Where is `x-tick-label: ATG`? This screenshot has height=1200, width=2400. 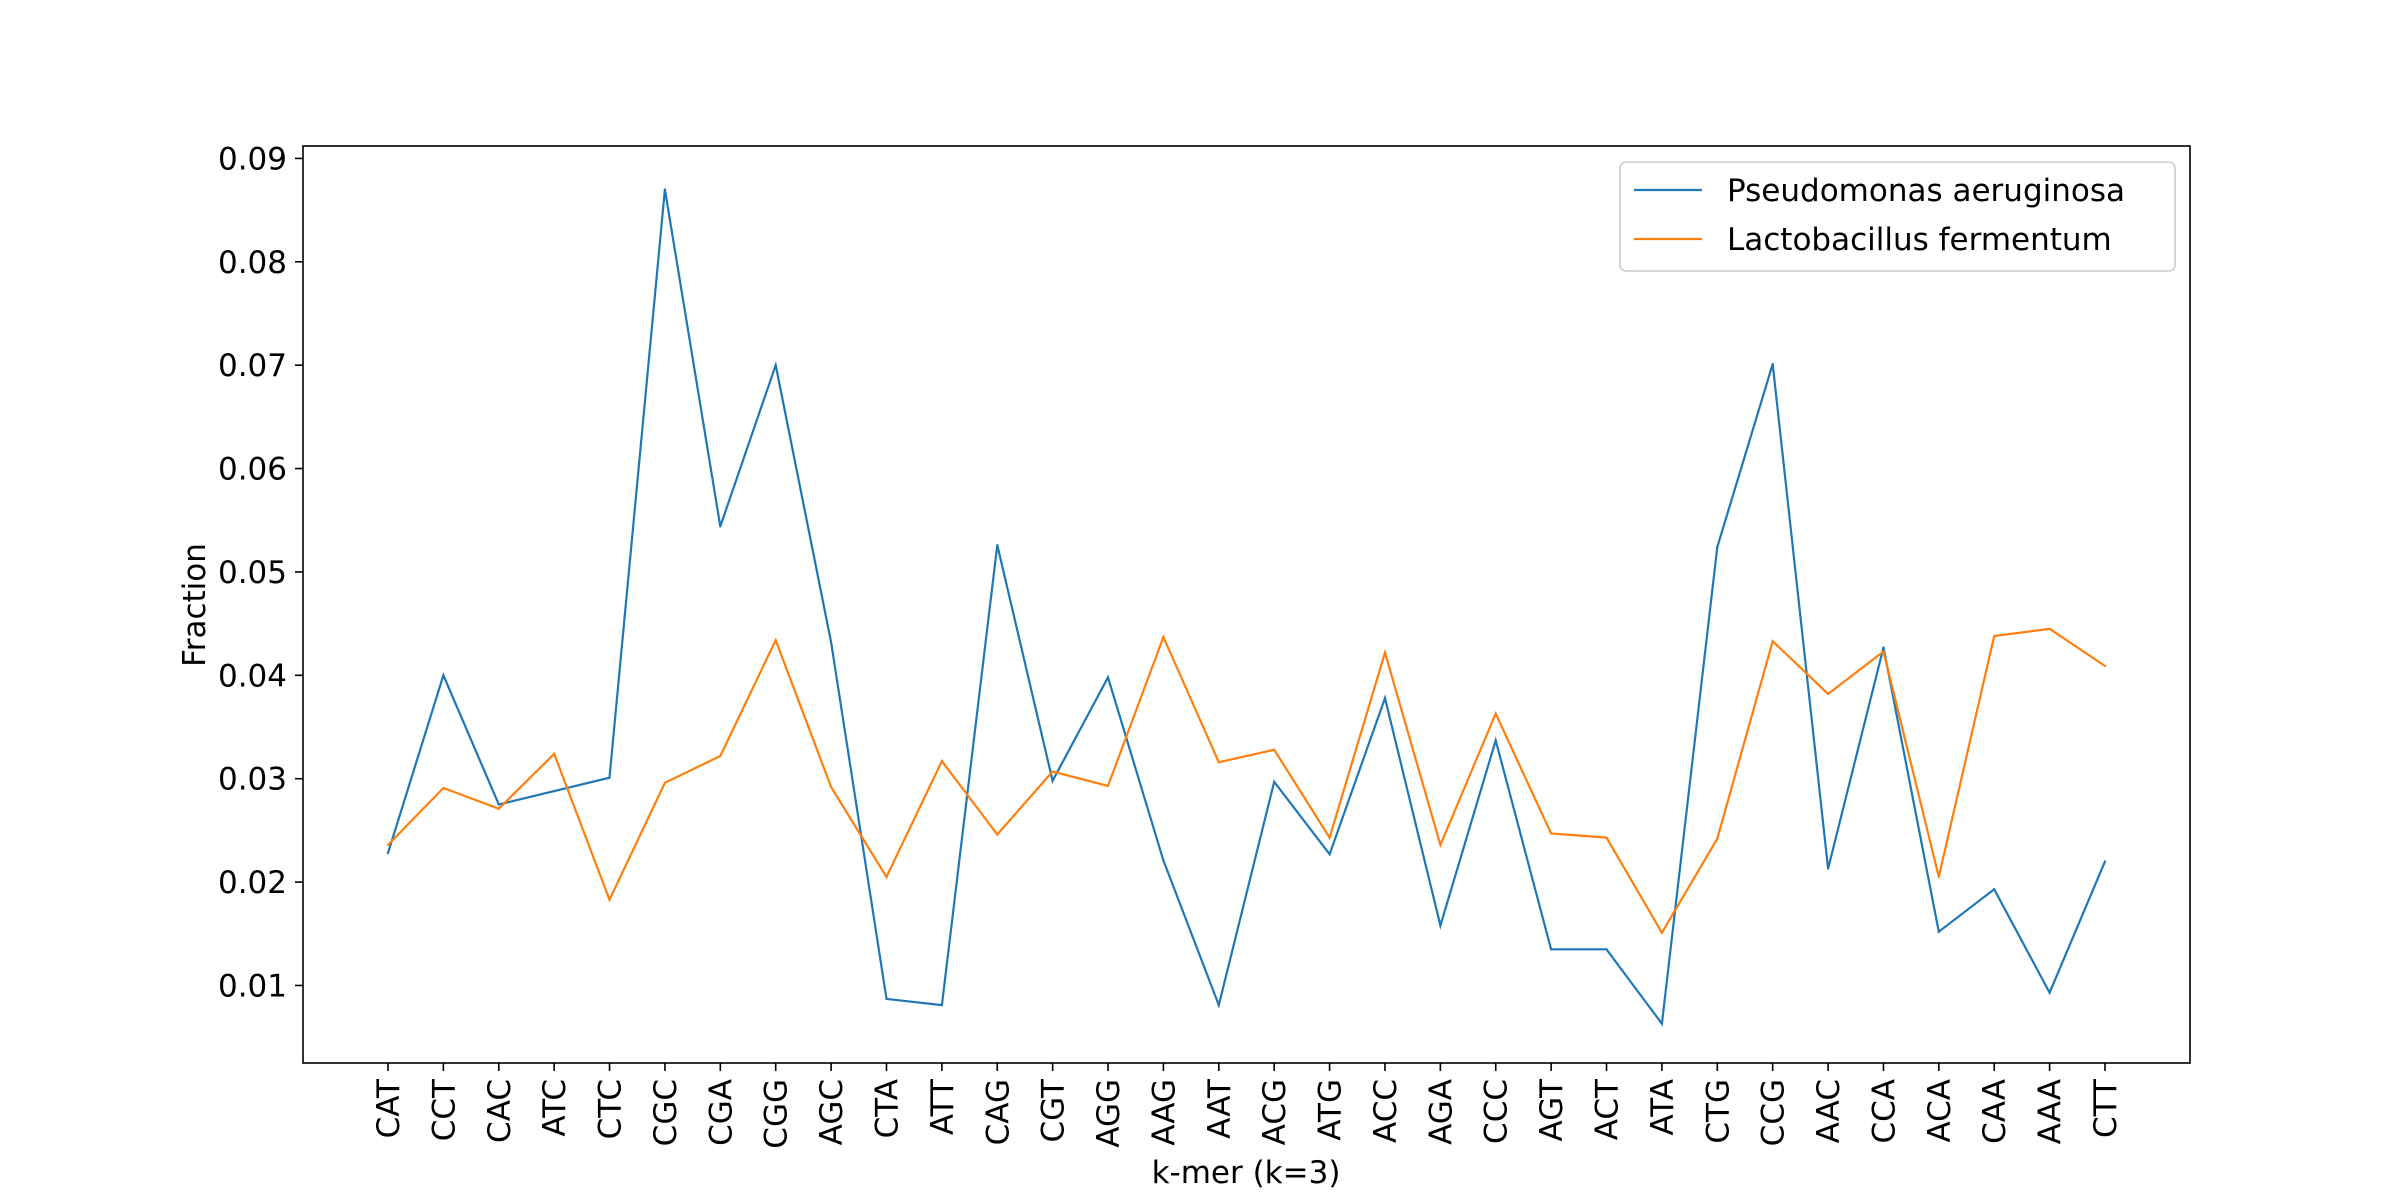 x-tick-label: ATG is located at coordinates (1331, 1110).